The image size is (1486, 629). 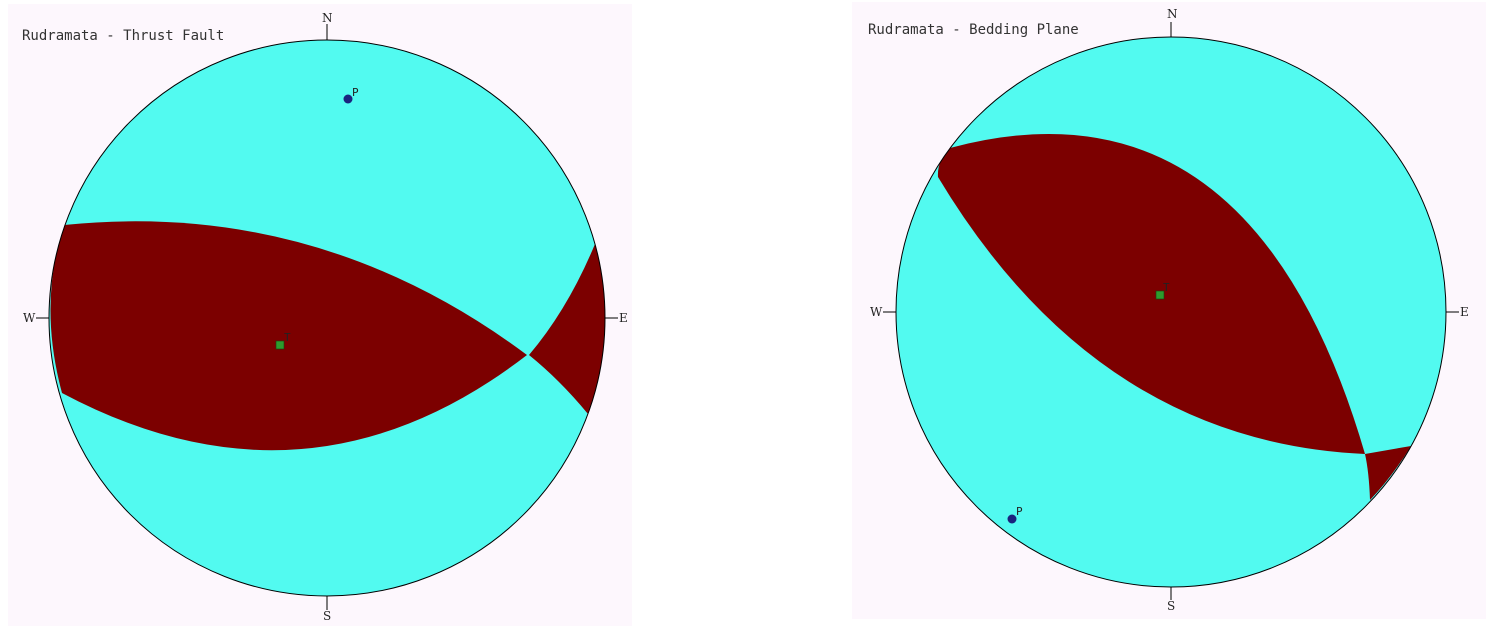 What do you see at coordinates (123, 36) in the screenshot?
I see `plot-title: Rudramata - Thrust Fault` at bounding box center [123, 36].